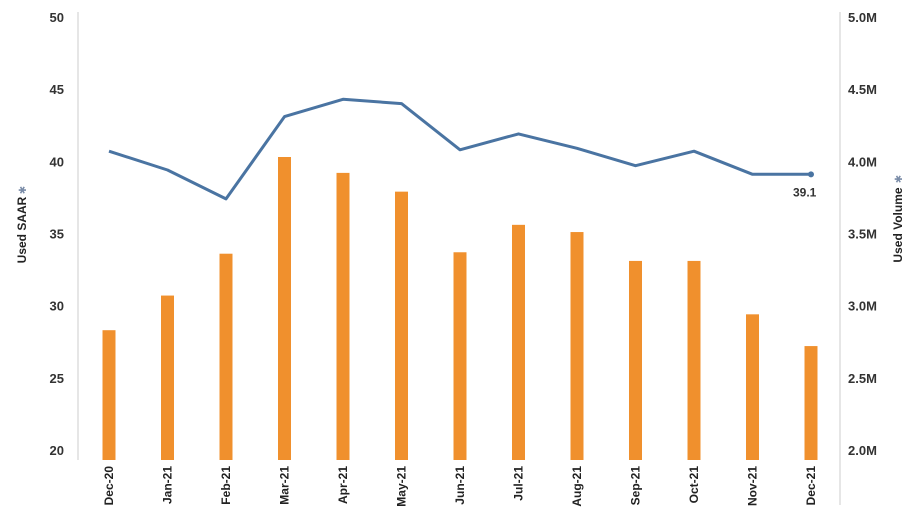 The width and height of the screenshot is (920, 518). Describe the element at coordinates (57, 450) in the screenshot. I see `left-tick-label: 20` at that location.